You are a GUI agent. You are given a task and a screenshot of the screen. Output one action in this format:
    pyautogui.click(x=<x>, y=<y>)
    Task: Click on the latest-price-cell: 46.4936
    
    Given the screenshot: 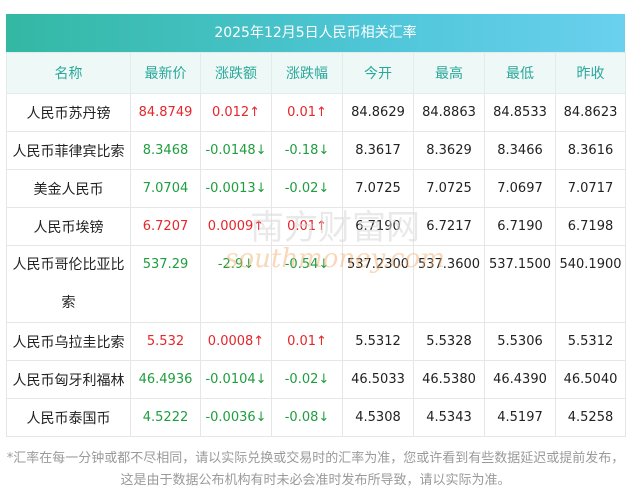 What is the action you would take?
    pyautogui.click(x=165, y=379)
    